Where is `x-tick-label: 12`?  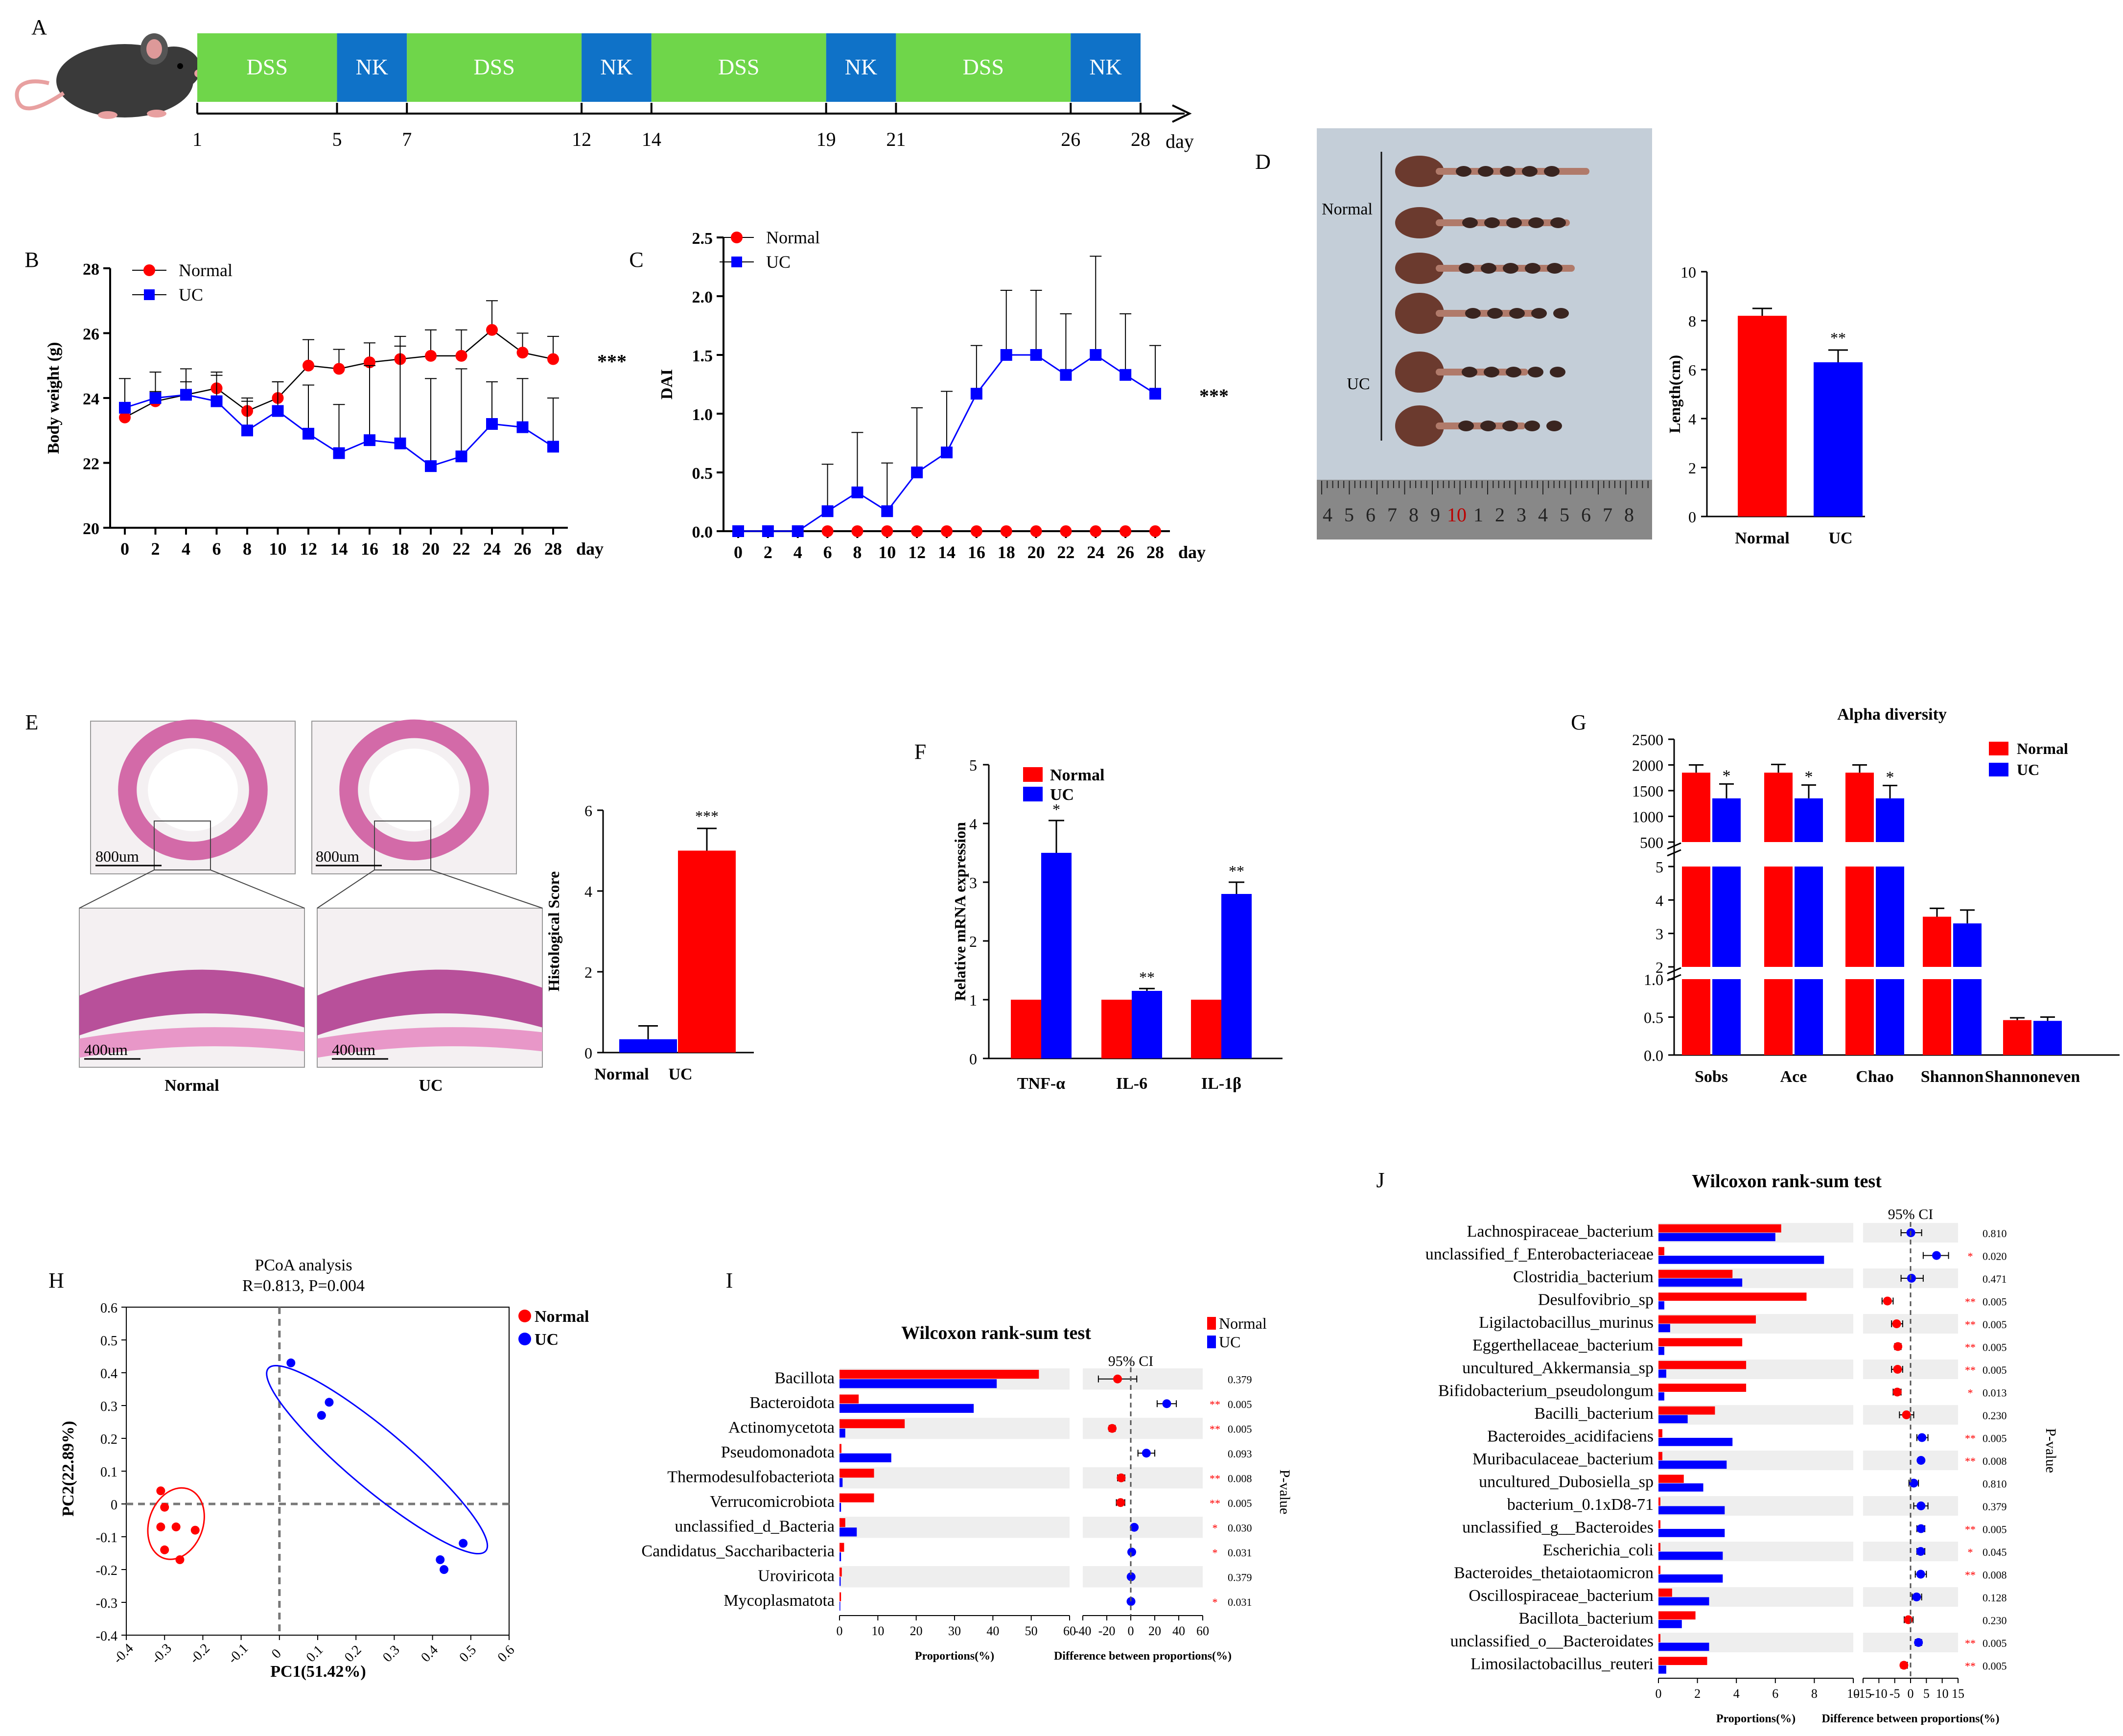 x-tick-label: 12 is located at coordinates (308, 549).